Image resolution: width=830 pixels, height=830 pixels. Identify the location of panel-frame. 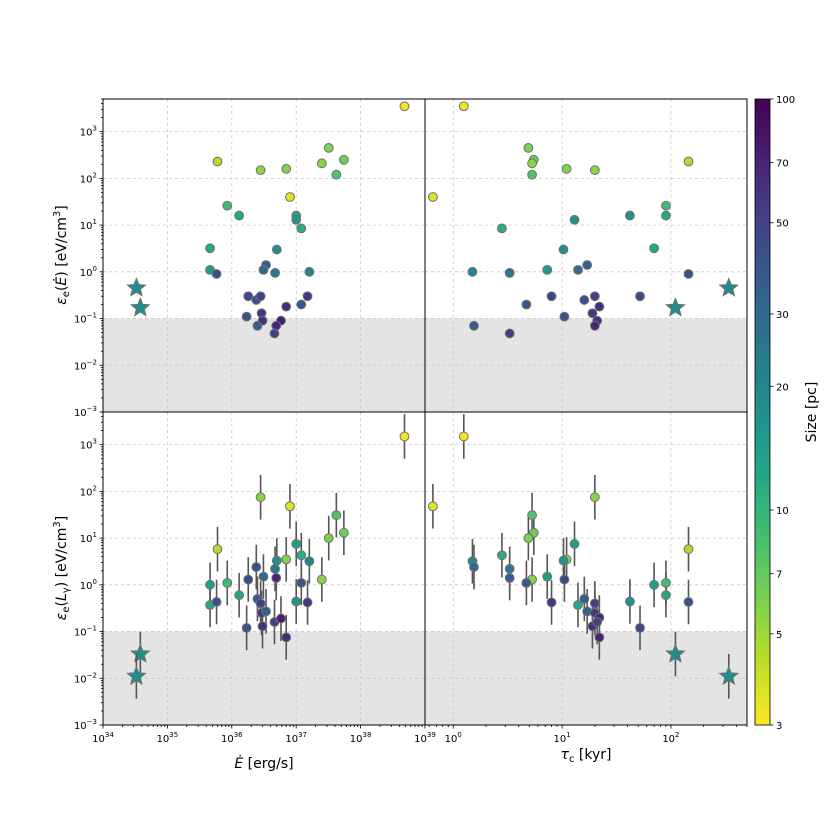
(586, 568).